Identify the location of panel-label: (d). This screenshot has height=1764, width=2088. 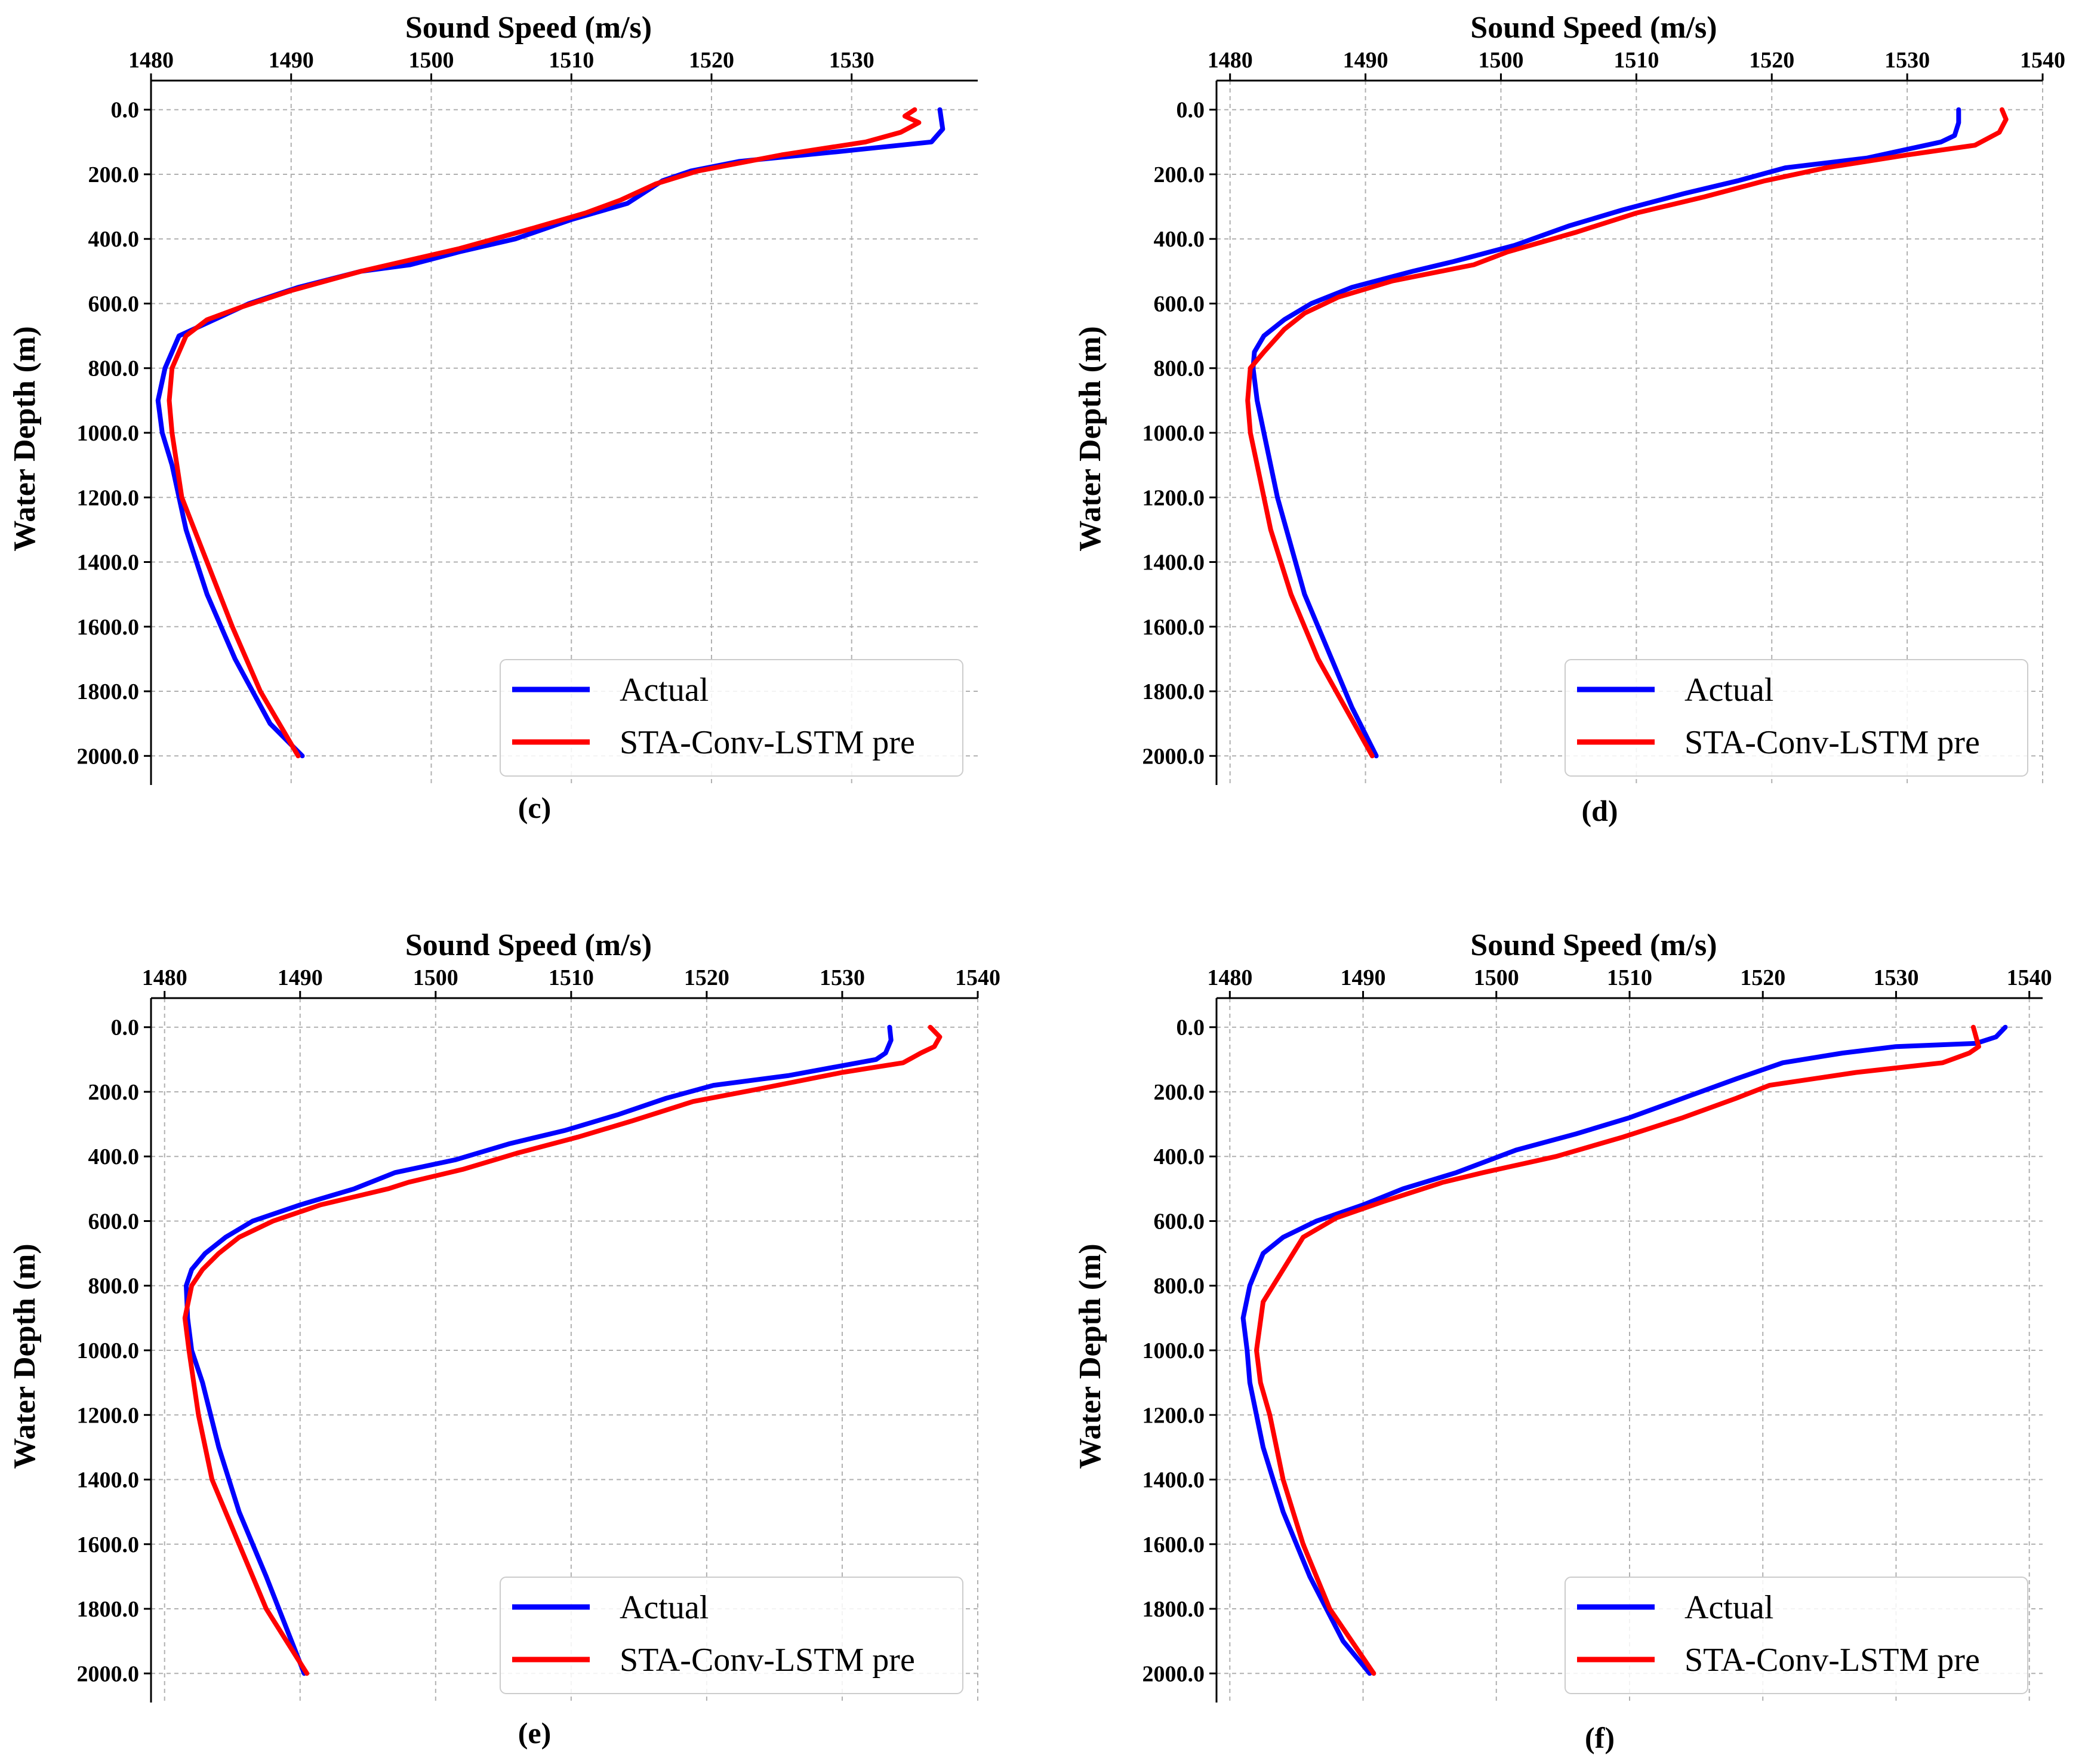
(1599, 810).